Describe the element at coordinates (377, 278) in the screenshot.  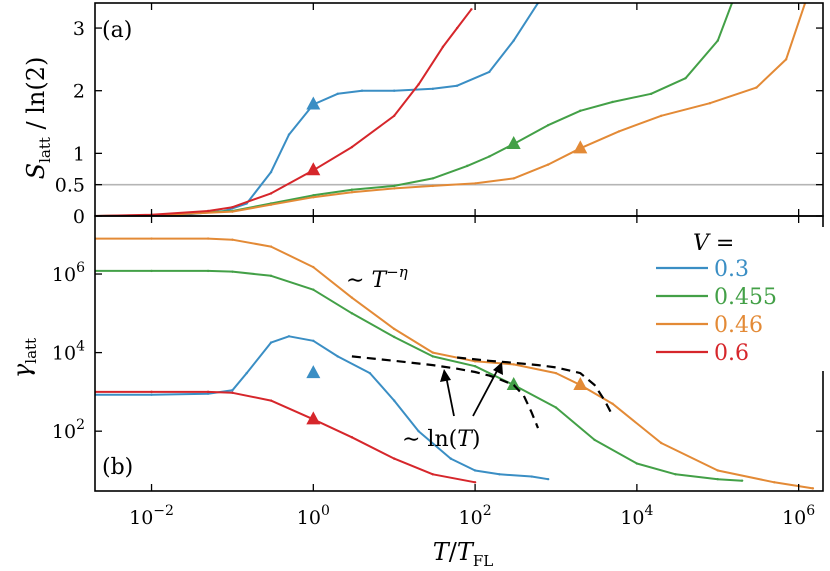
I see `power-law-annotation: ∼ T−η` at that location.